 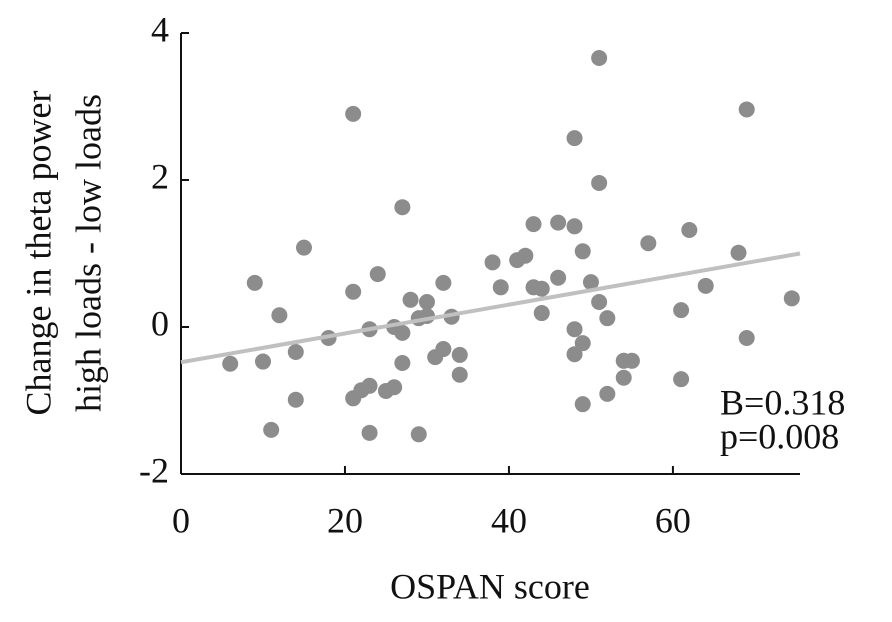 What do you see at coordinates (181, 520) in the screenshot?
I see `x-tick-label: 0` at bounding box center [181, 520].